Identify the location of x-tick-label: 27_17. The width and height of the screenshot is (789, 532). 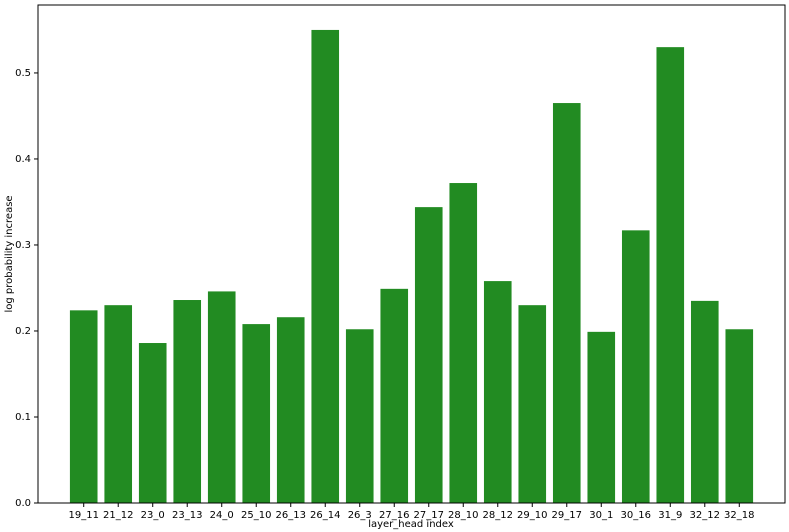
(429, 515).